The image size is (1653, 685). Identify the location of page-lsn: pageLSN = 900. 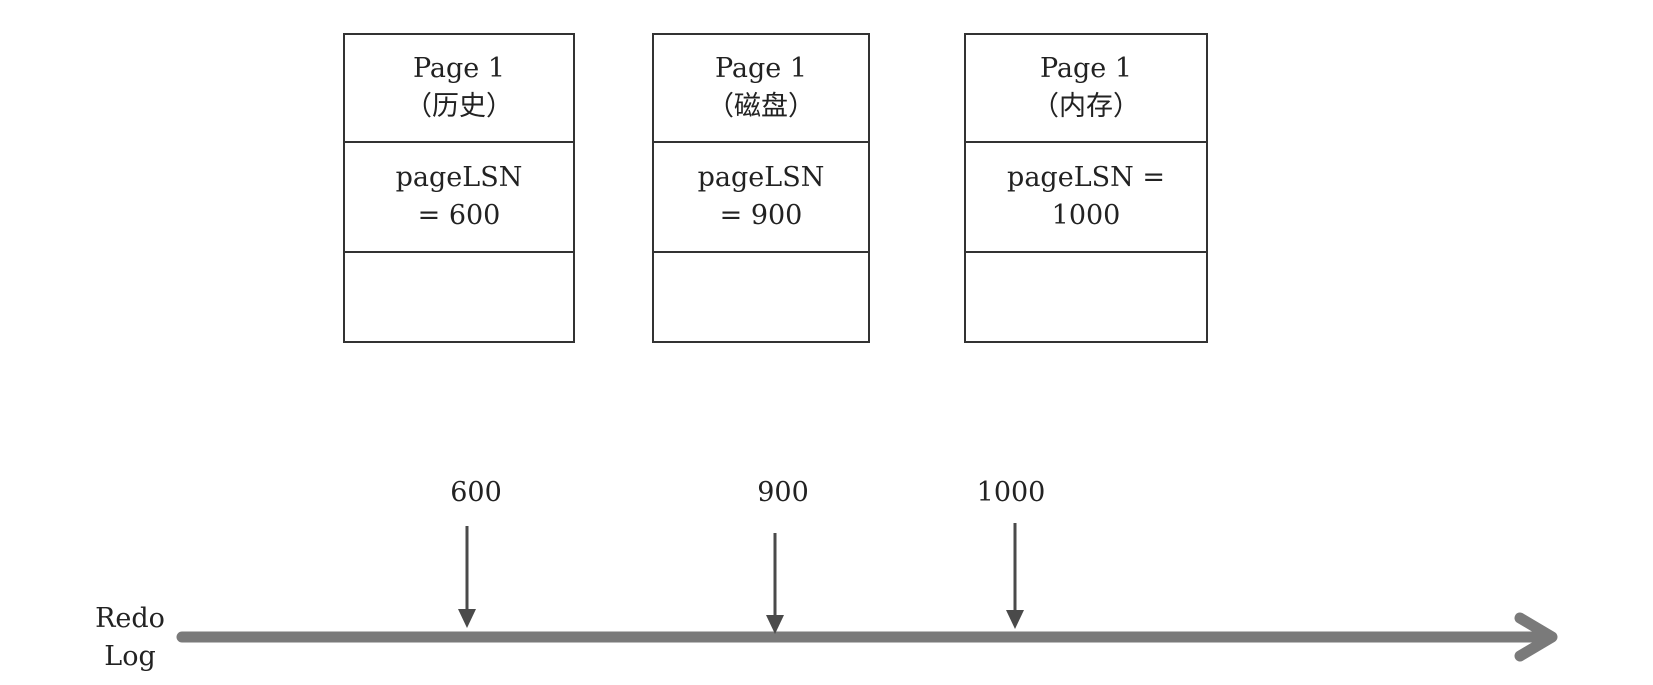
(761, 198).